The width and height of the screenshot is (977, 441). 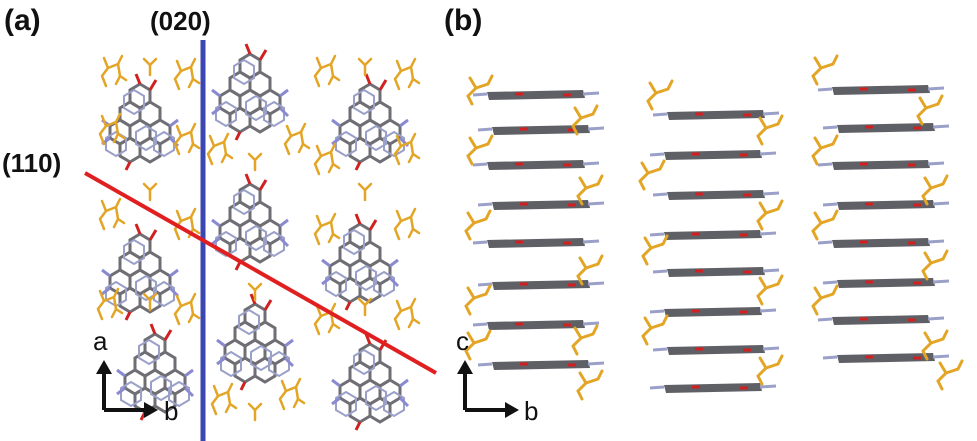 What do you see at coordinates (100, 341) in the screenshot?
I see `axis-a-label: a` at bounding box center [100, 341].